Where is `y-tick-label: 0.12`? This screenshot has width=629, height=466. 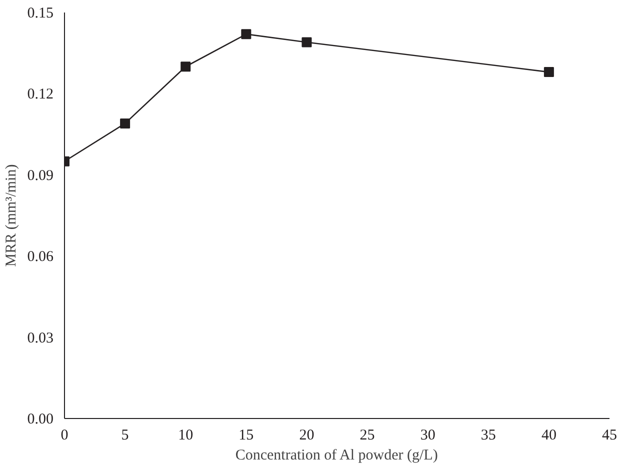
y-tick-label: 0.12 is located at coordinates (40, 94).